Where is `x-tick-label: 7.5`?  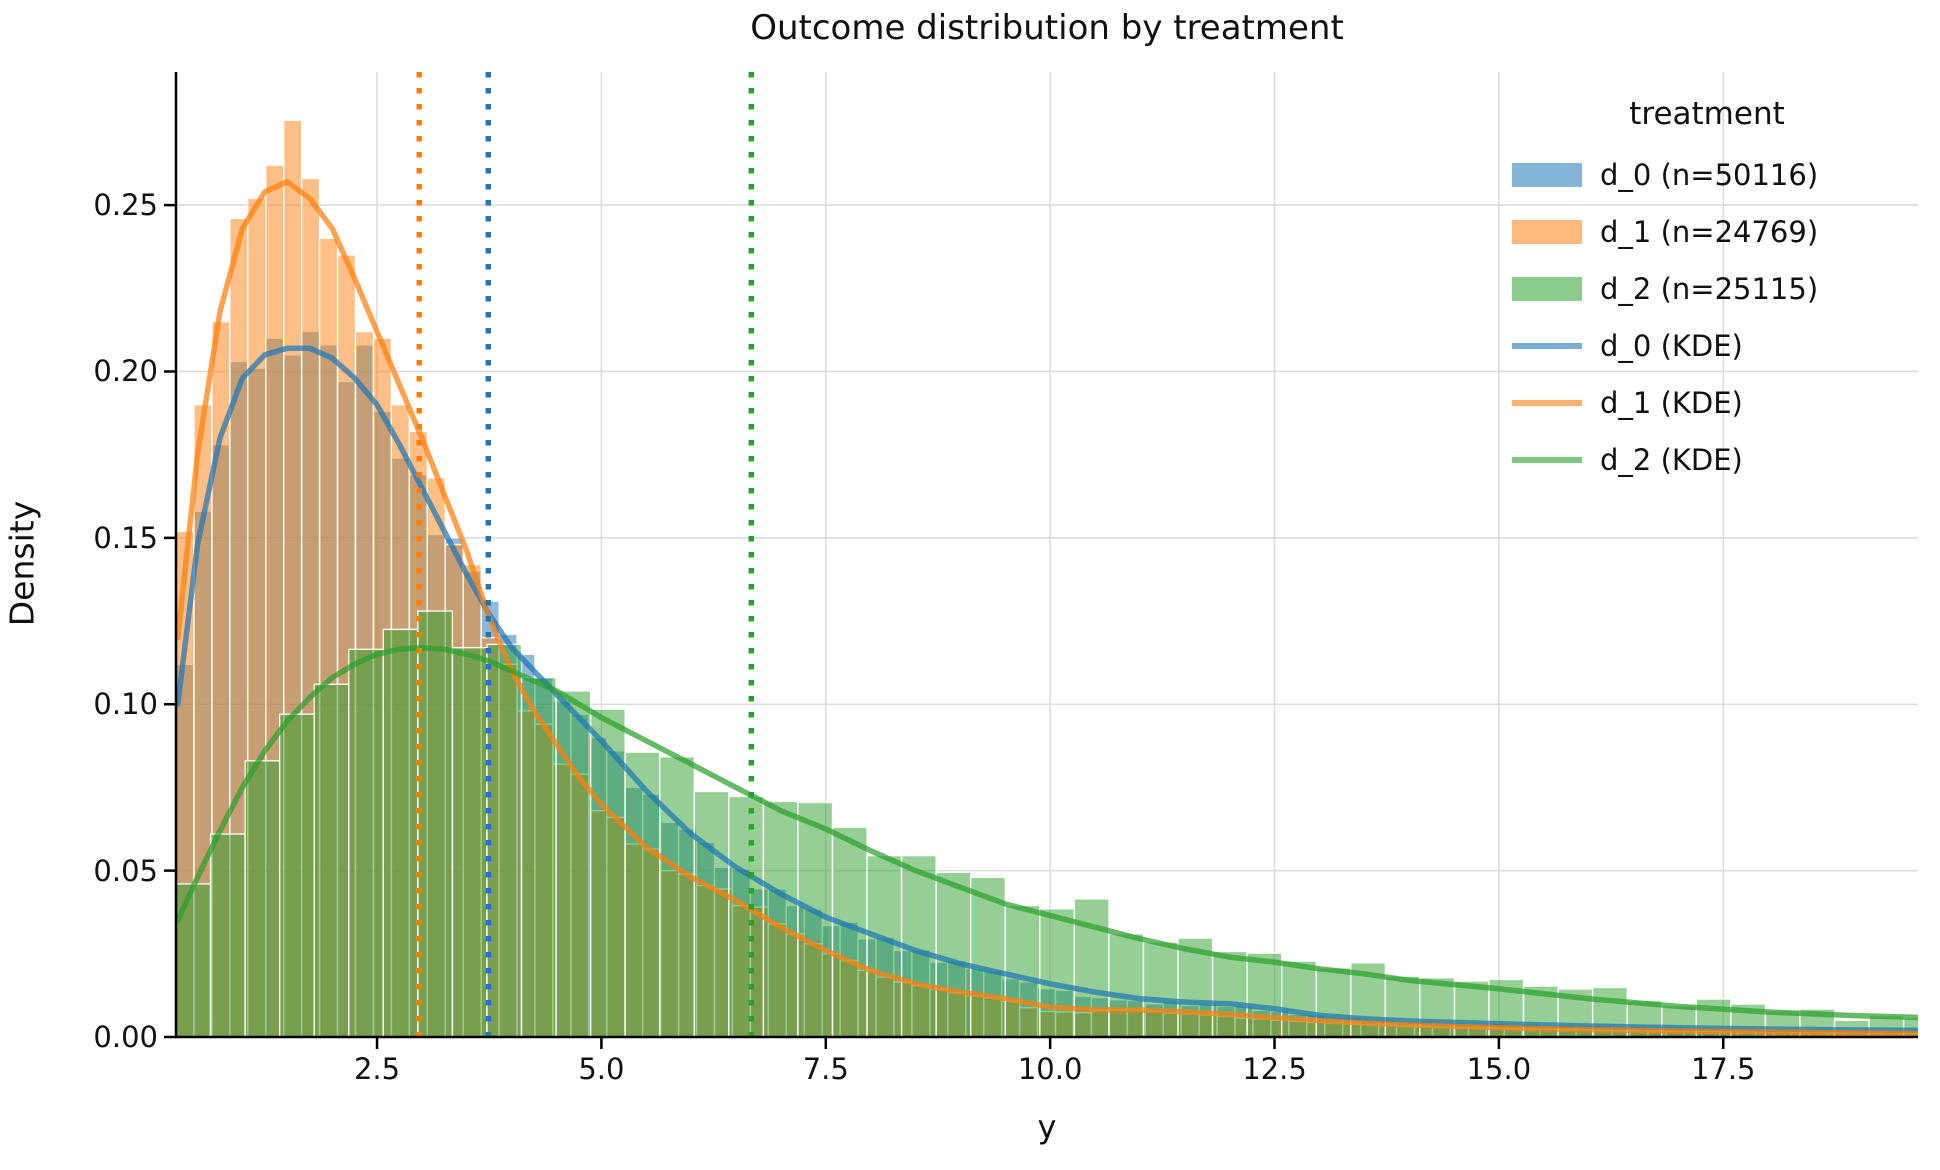
x-tick-label: 7.5 is located at coordinates (825, 1069).